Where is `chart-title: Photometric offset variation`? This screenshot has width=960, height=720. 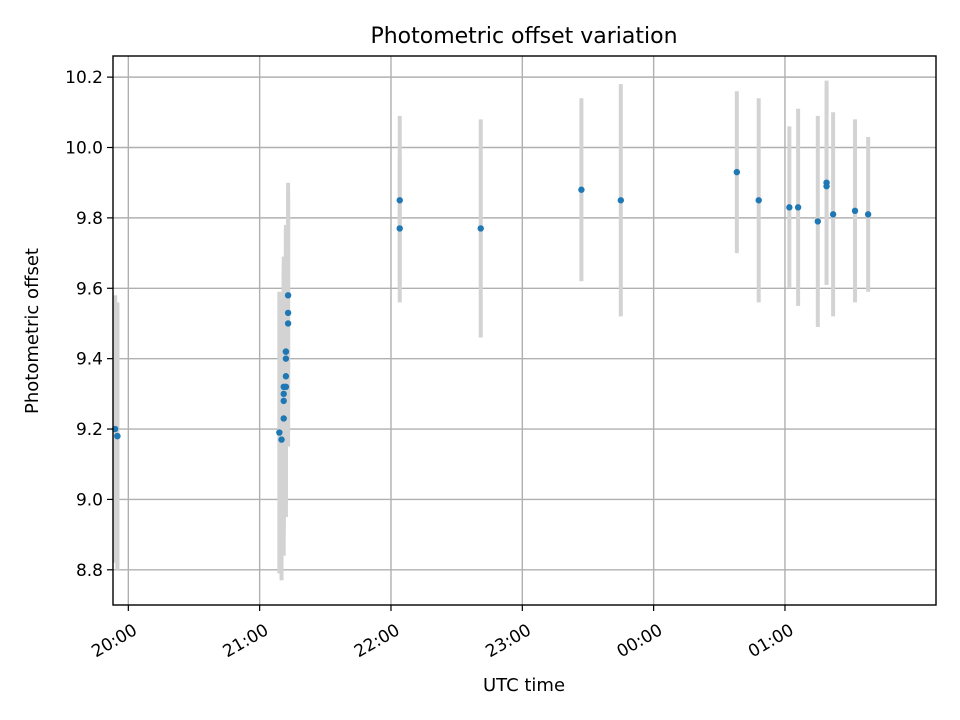 chart-title: Photometric offset variation is located at coordinates (523, 36).